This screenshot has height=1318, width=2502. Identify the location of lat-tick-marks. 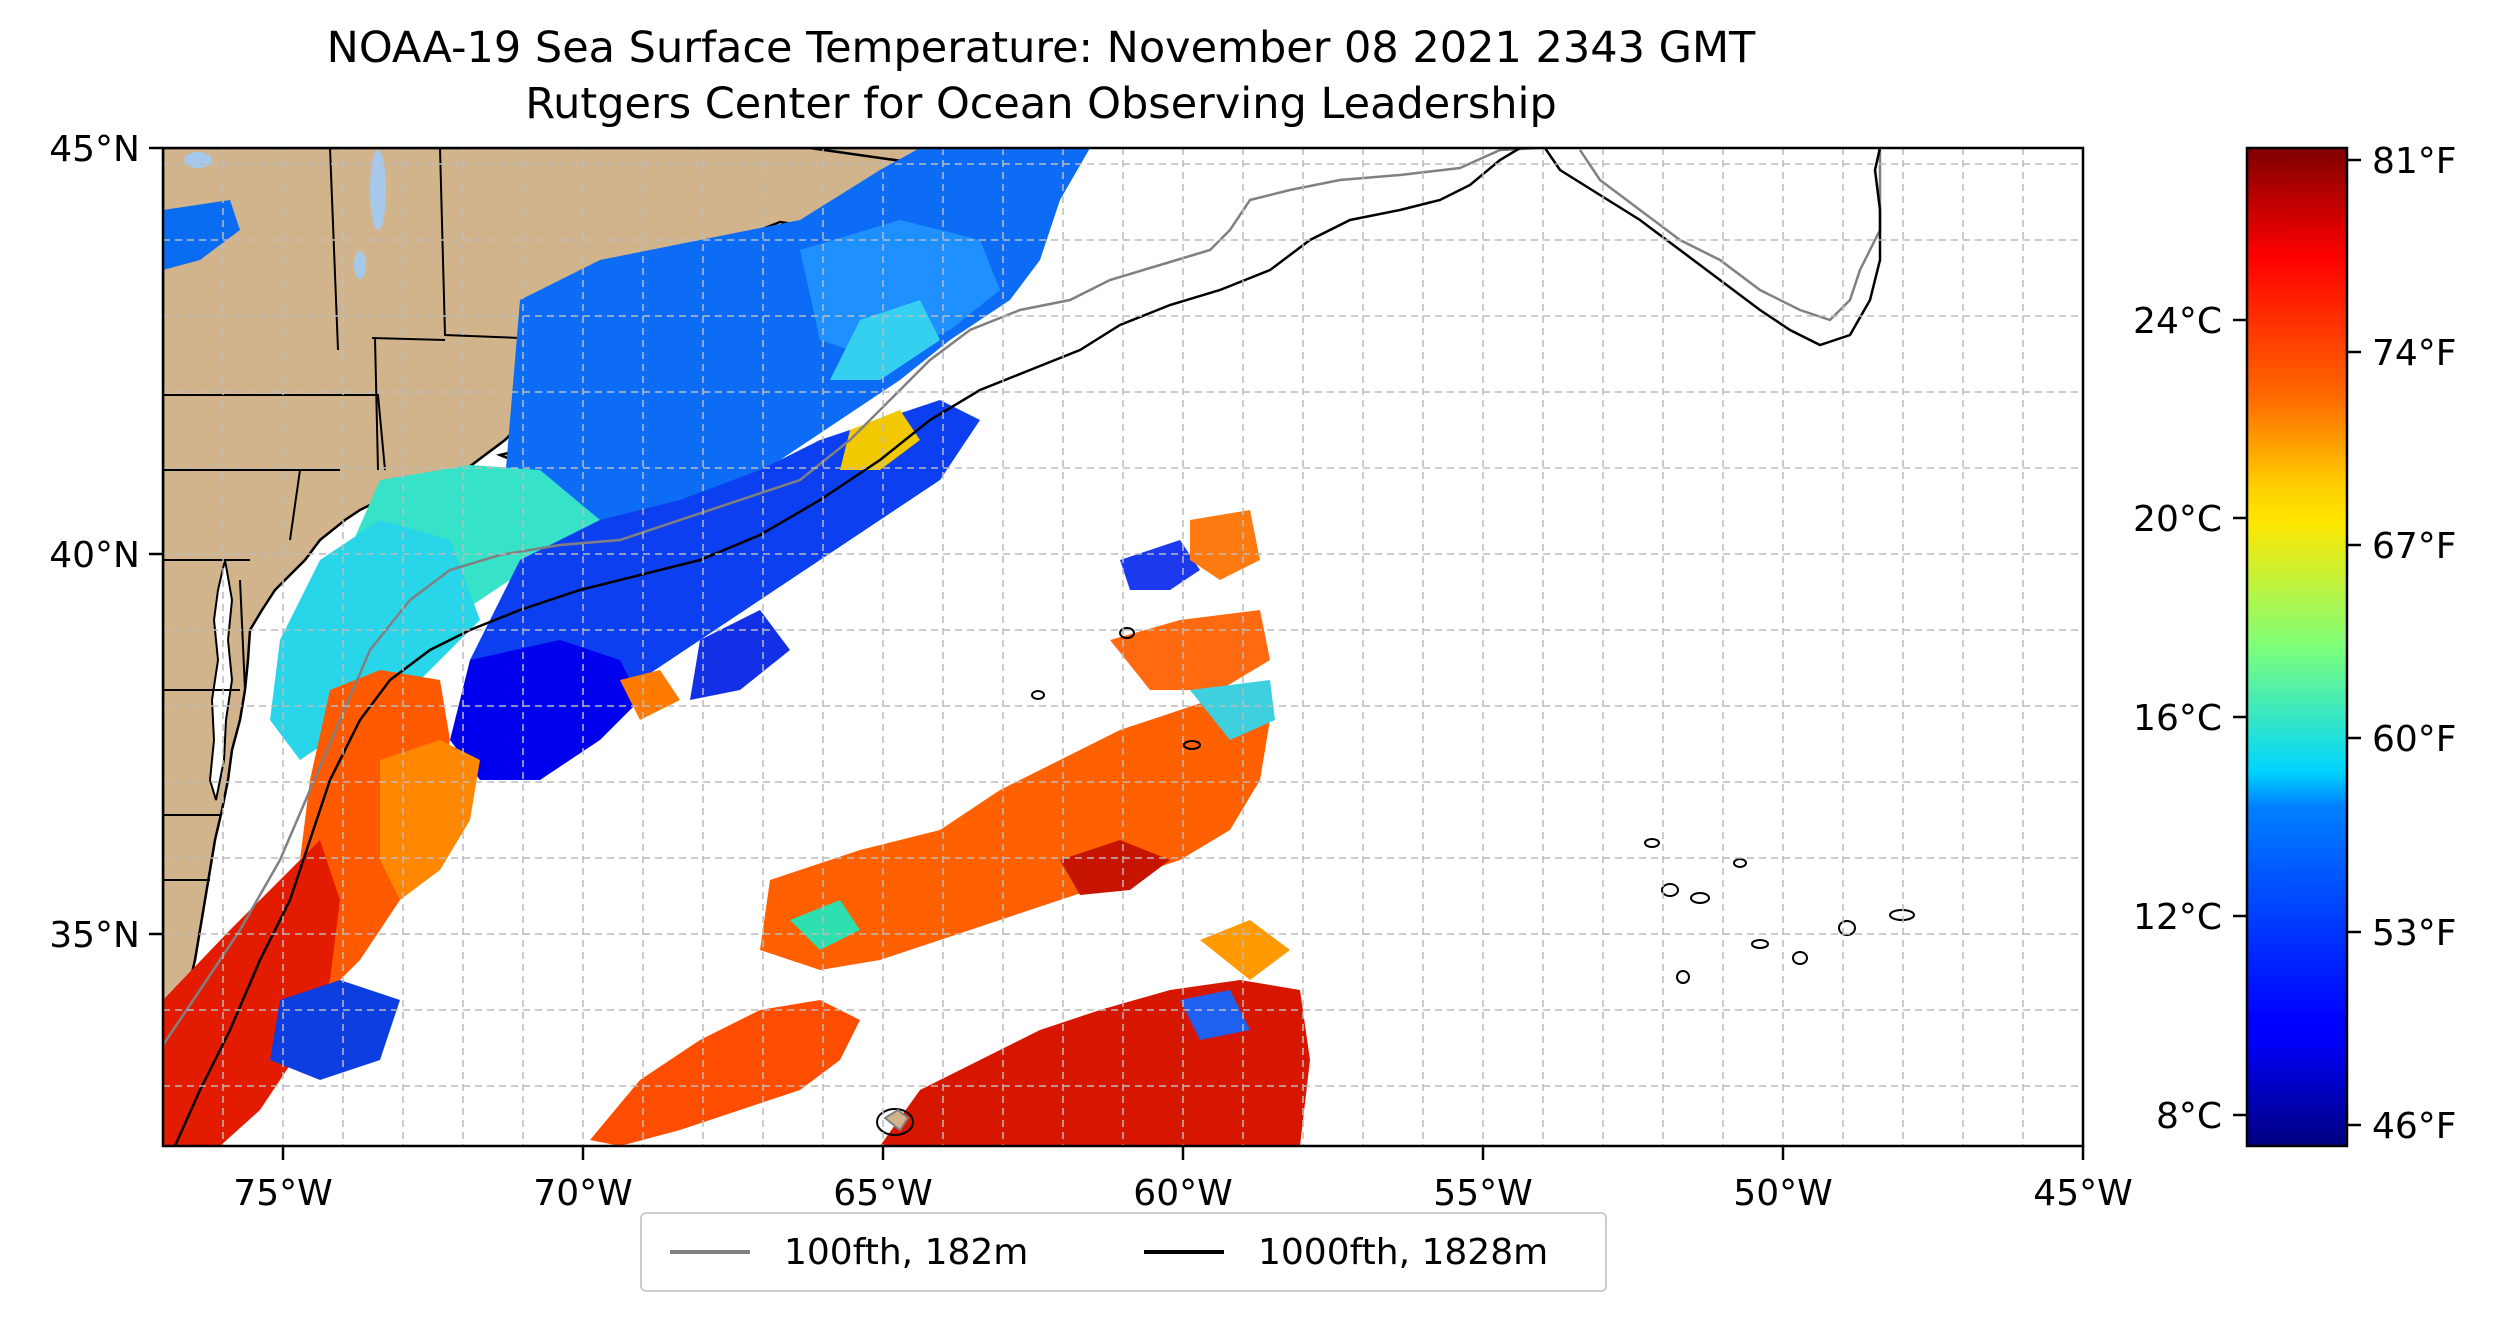
(156, 541).